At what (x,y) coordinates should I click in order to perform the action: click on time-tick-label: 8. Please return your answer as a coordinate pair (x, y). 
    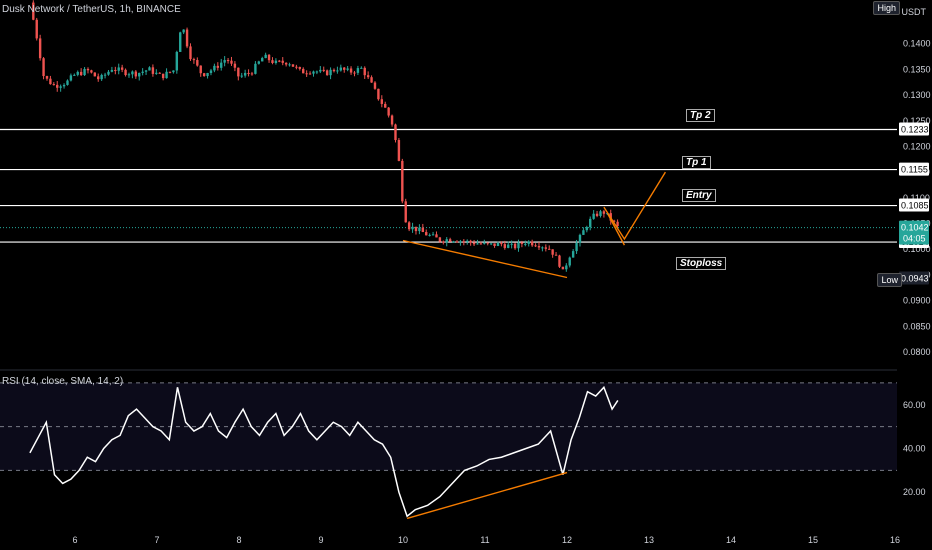
    Looking at the image, I should click on (238, 540).